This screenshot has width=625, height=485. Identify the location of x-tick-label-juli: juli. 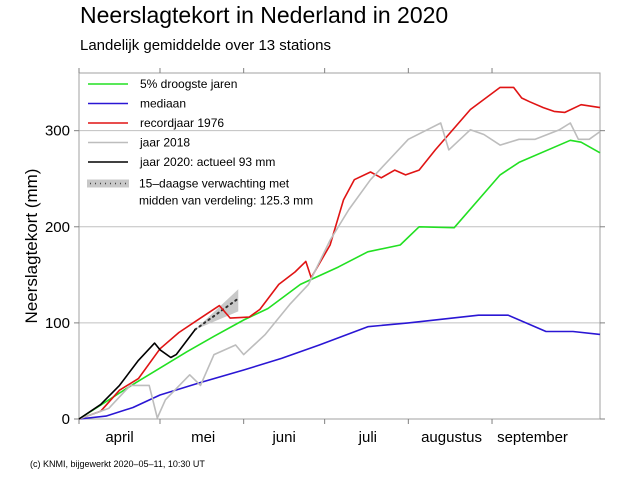
(367, 437).